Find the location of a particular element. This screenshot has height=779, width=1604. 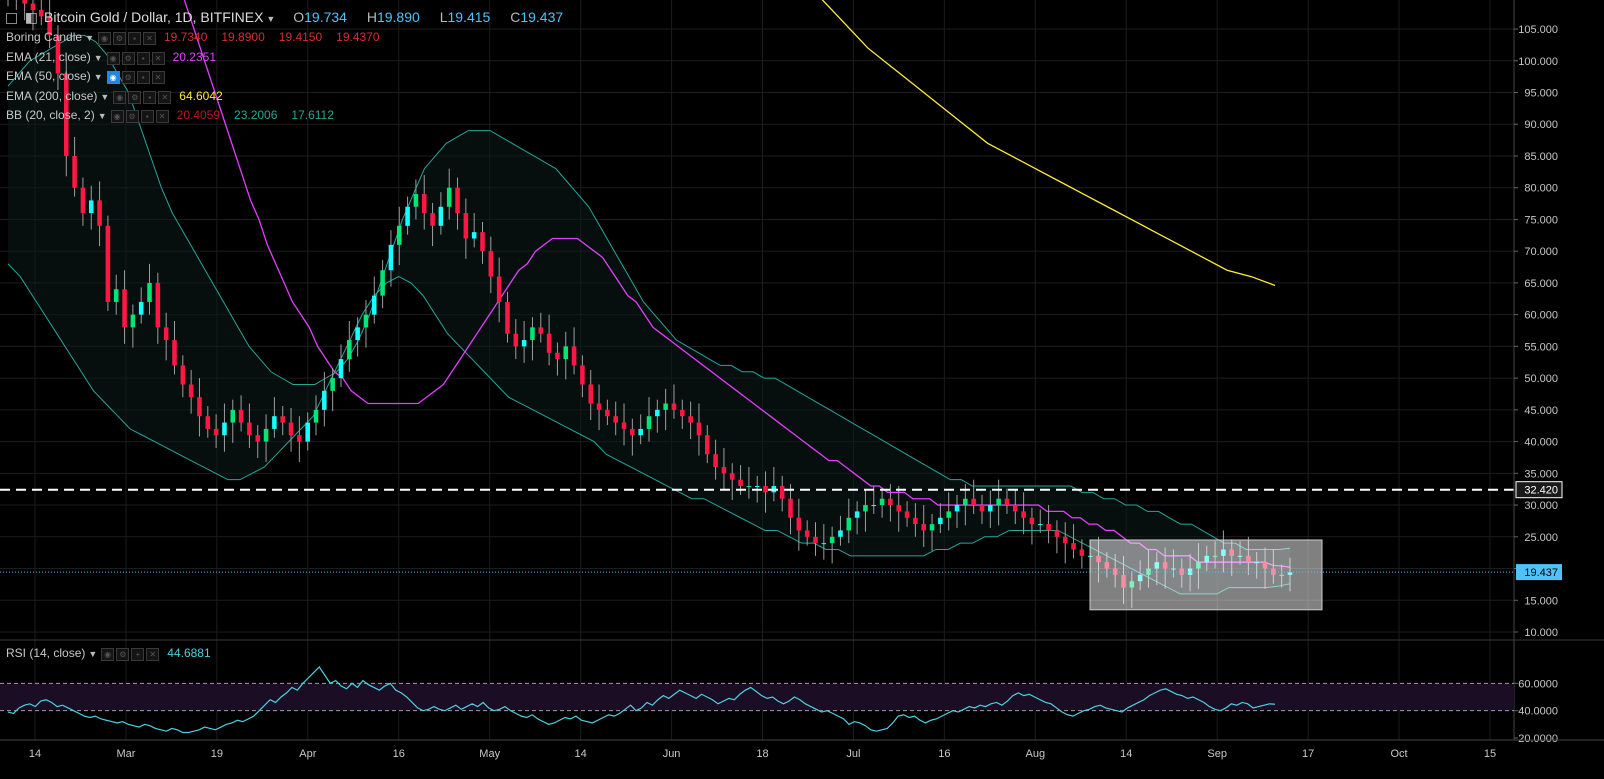

rsi-legend-row: RSI (14, close) ▼ ◉ ⚙ + ✕ 44.6881 is located at coordinates (108, 653).